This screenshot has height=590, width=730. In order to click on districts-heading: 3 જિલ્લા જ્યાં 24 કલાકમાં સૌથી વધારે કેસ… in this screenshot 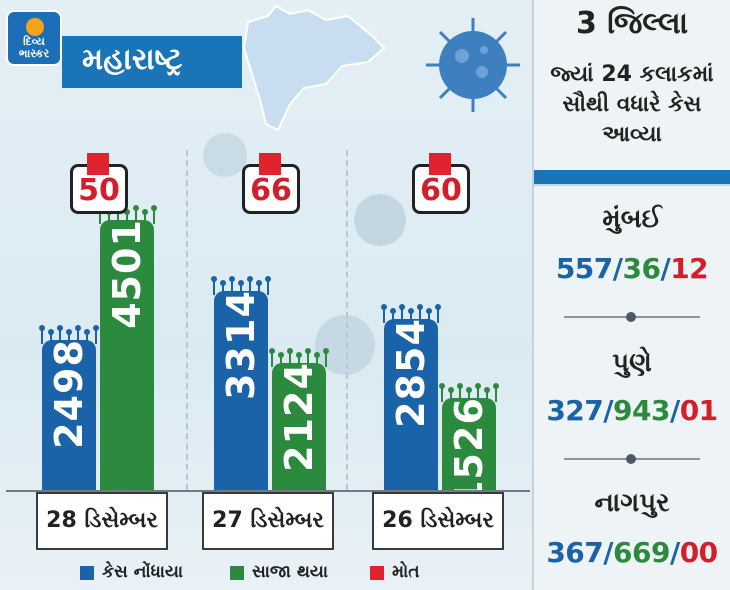, I will do `click(632, 80)`.